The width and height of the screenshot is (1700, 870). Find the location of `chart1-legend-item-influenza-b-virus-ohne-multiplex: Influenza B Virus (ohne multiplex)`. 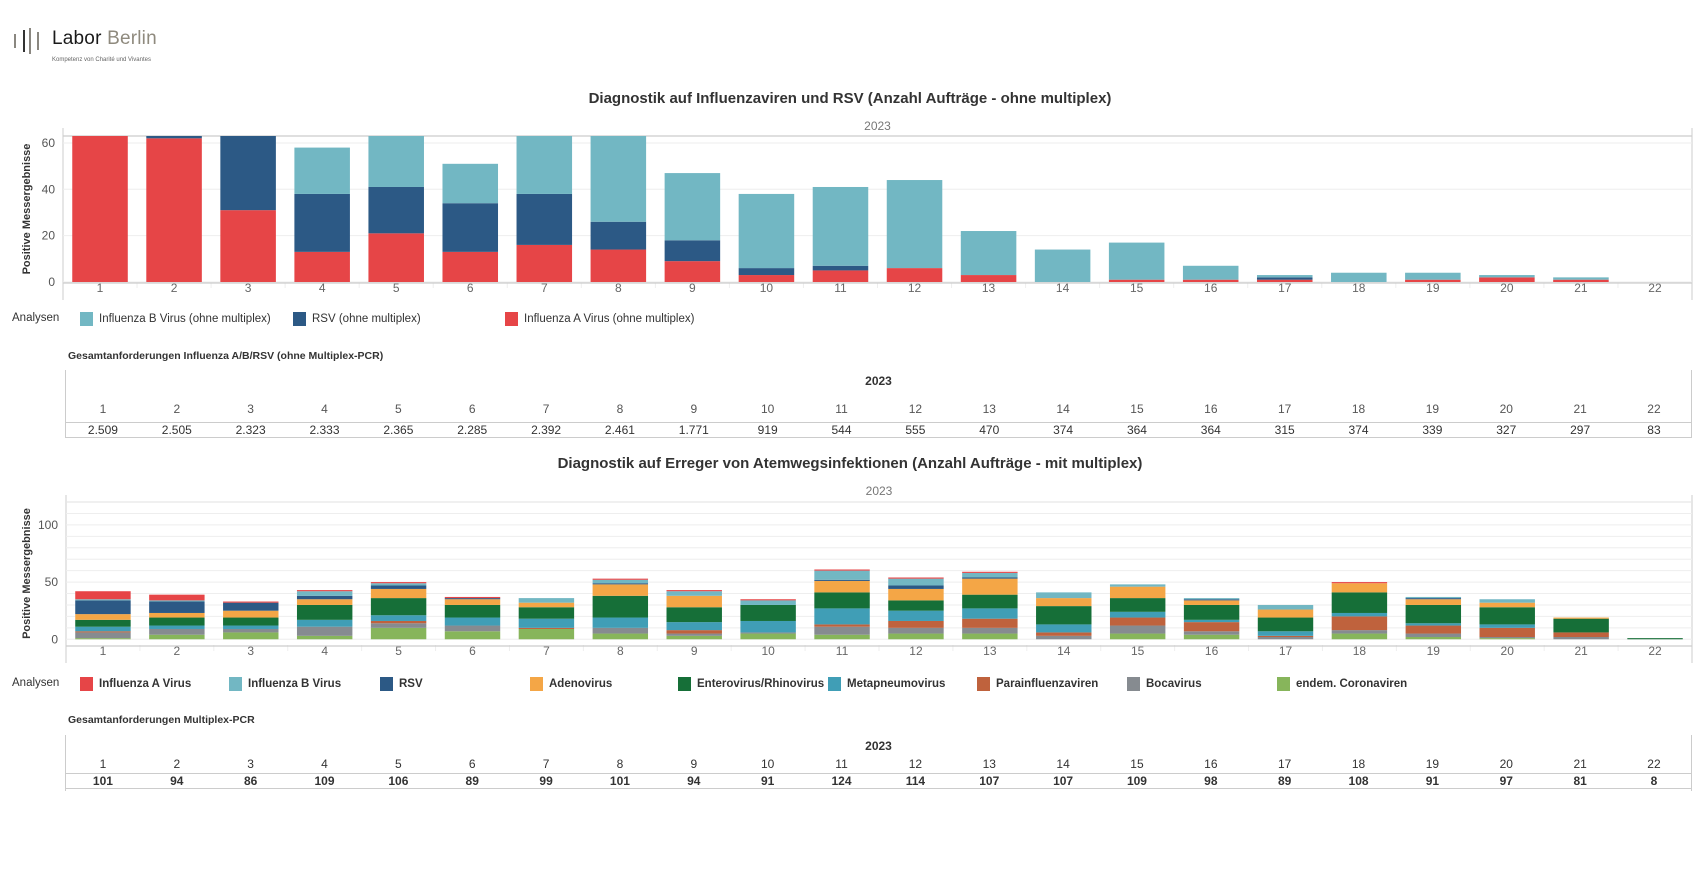

chart1-legend-item-influenza-b-virus-ohne-multiplex: Influenza B Virus (ohne multiplex) is located at coordinates (175, 319).